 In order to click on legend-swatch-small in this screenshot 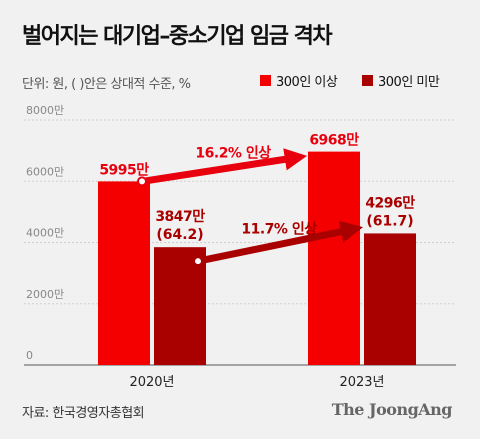, I will do `click(367, 80)`.